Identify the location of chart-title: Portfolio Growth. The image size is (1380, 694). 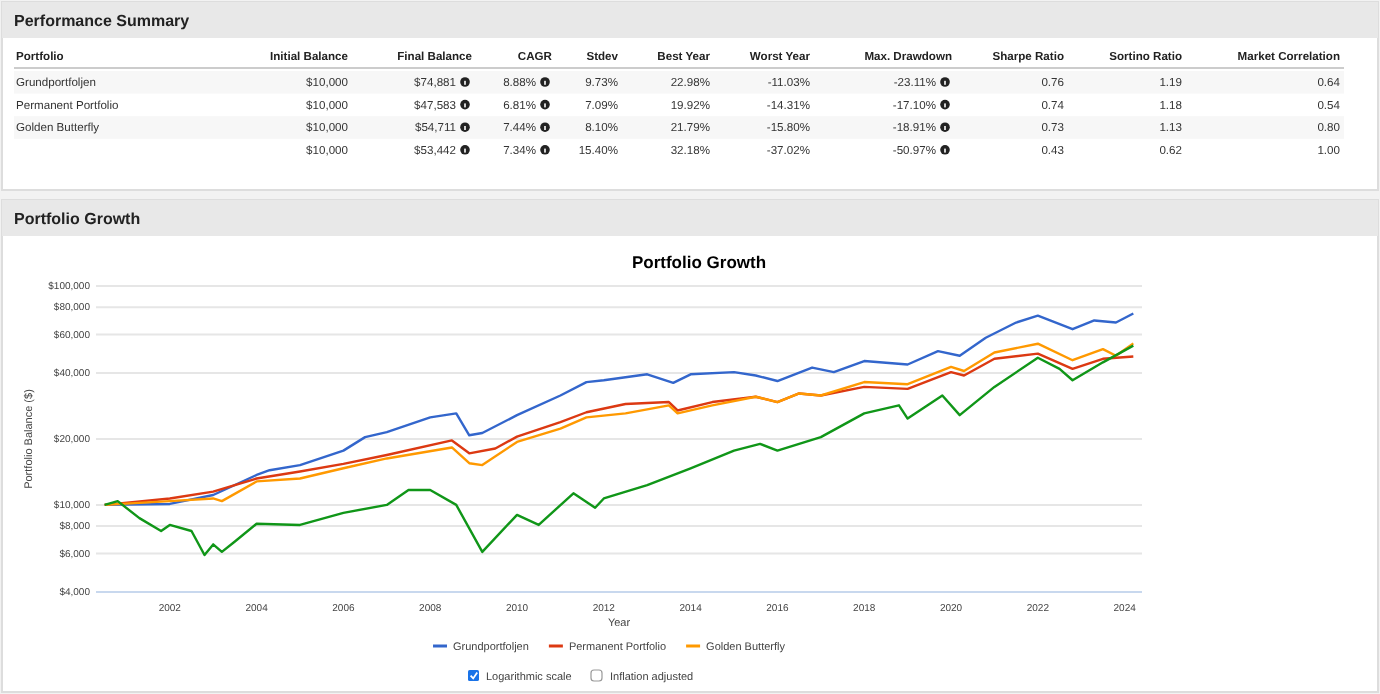
(699, 262).